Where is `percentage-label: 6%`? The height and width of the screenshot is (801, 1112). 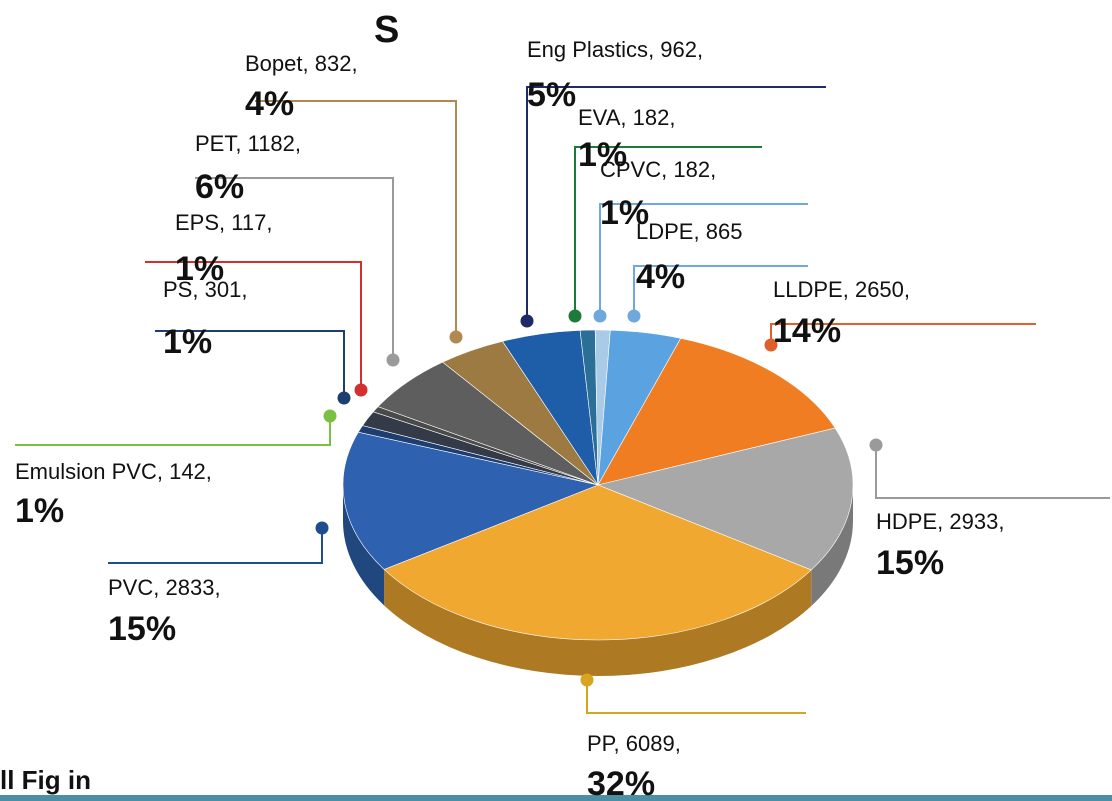 percentage-label: 6% is located at coordinates (219, 187).